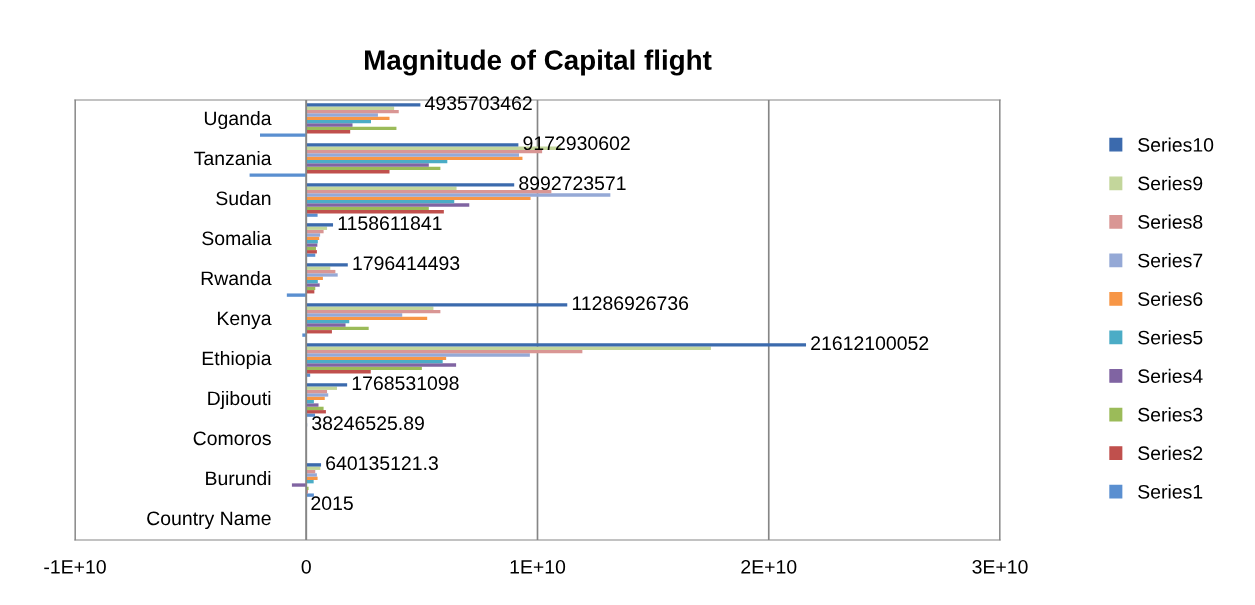 The image size is (1255, 605). Describe the element at coordinates (237, 360) in the screenshot. I see `y-tick-label: Ethiopia` at that location.